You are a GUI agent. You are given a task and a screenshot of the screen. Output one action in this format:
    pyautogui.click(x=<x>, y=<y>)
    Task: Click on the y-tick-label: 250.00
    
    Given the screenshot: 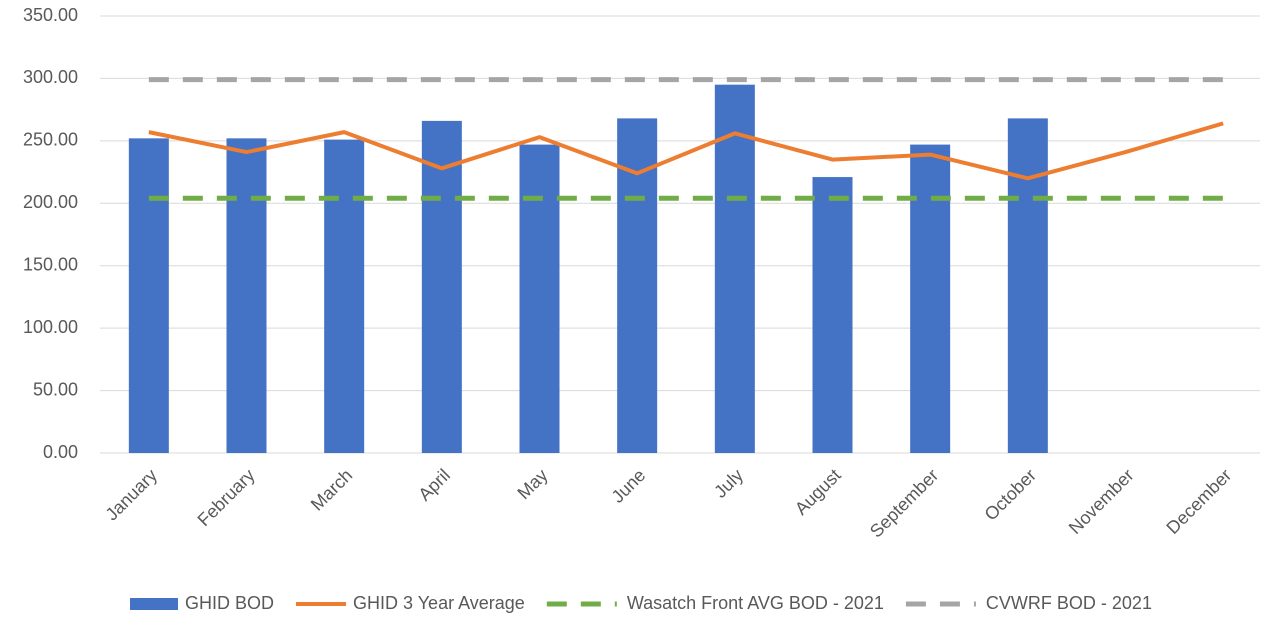 What is the action you would take?
    pyautogui.click(x=50, y=140)
    